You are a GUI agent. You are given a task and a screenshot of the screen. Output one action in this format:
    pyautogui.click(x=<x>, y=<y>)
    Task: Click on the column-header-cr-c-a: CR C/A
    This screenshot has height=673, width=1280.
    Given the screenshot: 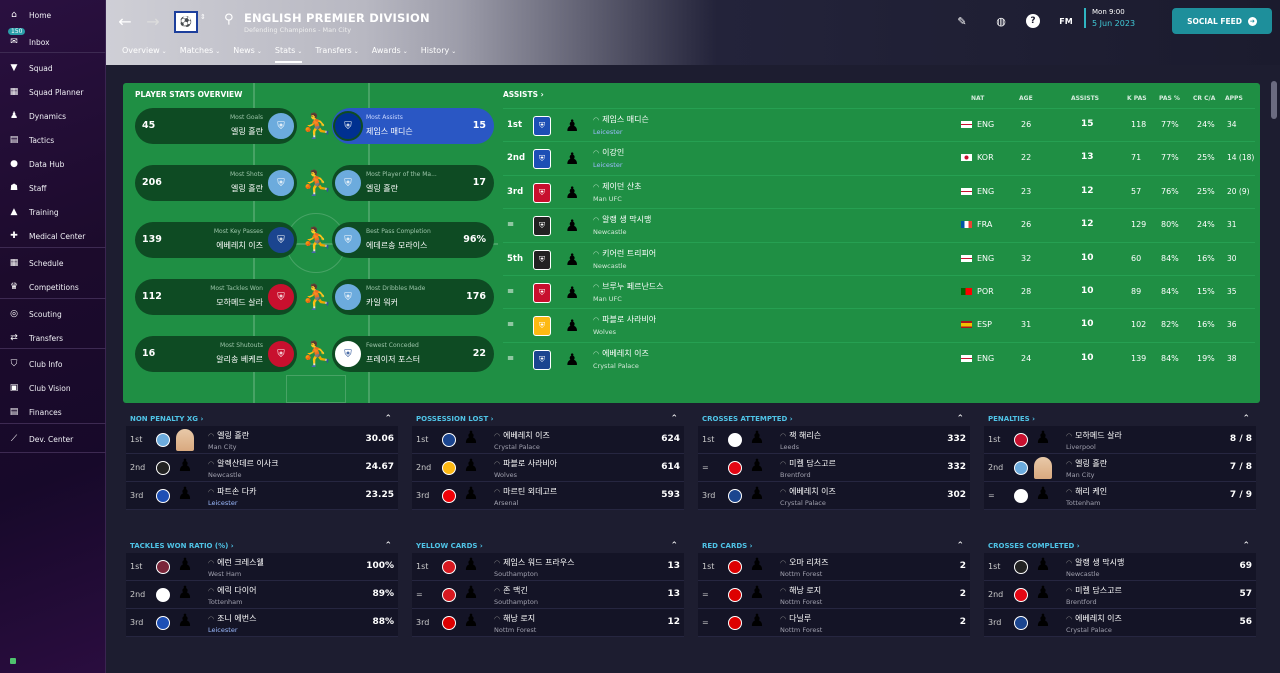 What is the action you would take?
    pyautogui.click(x=1204, y=98)
    